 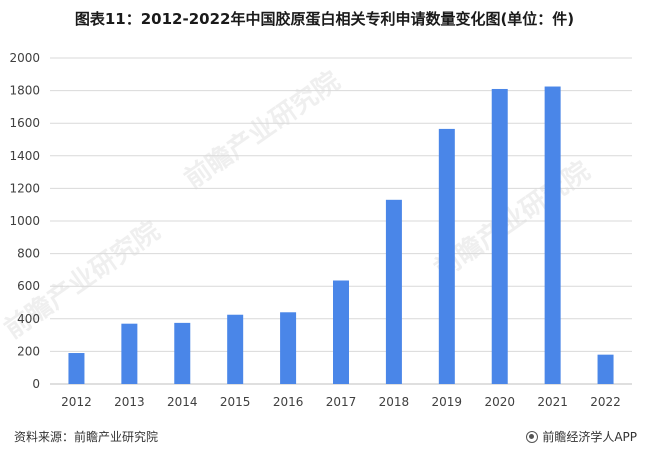 What do you see at coordinates (446, 256) in the screenshot?
I see `bar-2019` at bounding box center [446, 256].